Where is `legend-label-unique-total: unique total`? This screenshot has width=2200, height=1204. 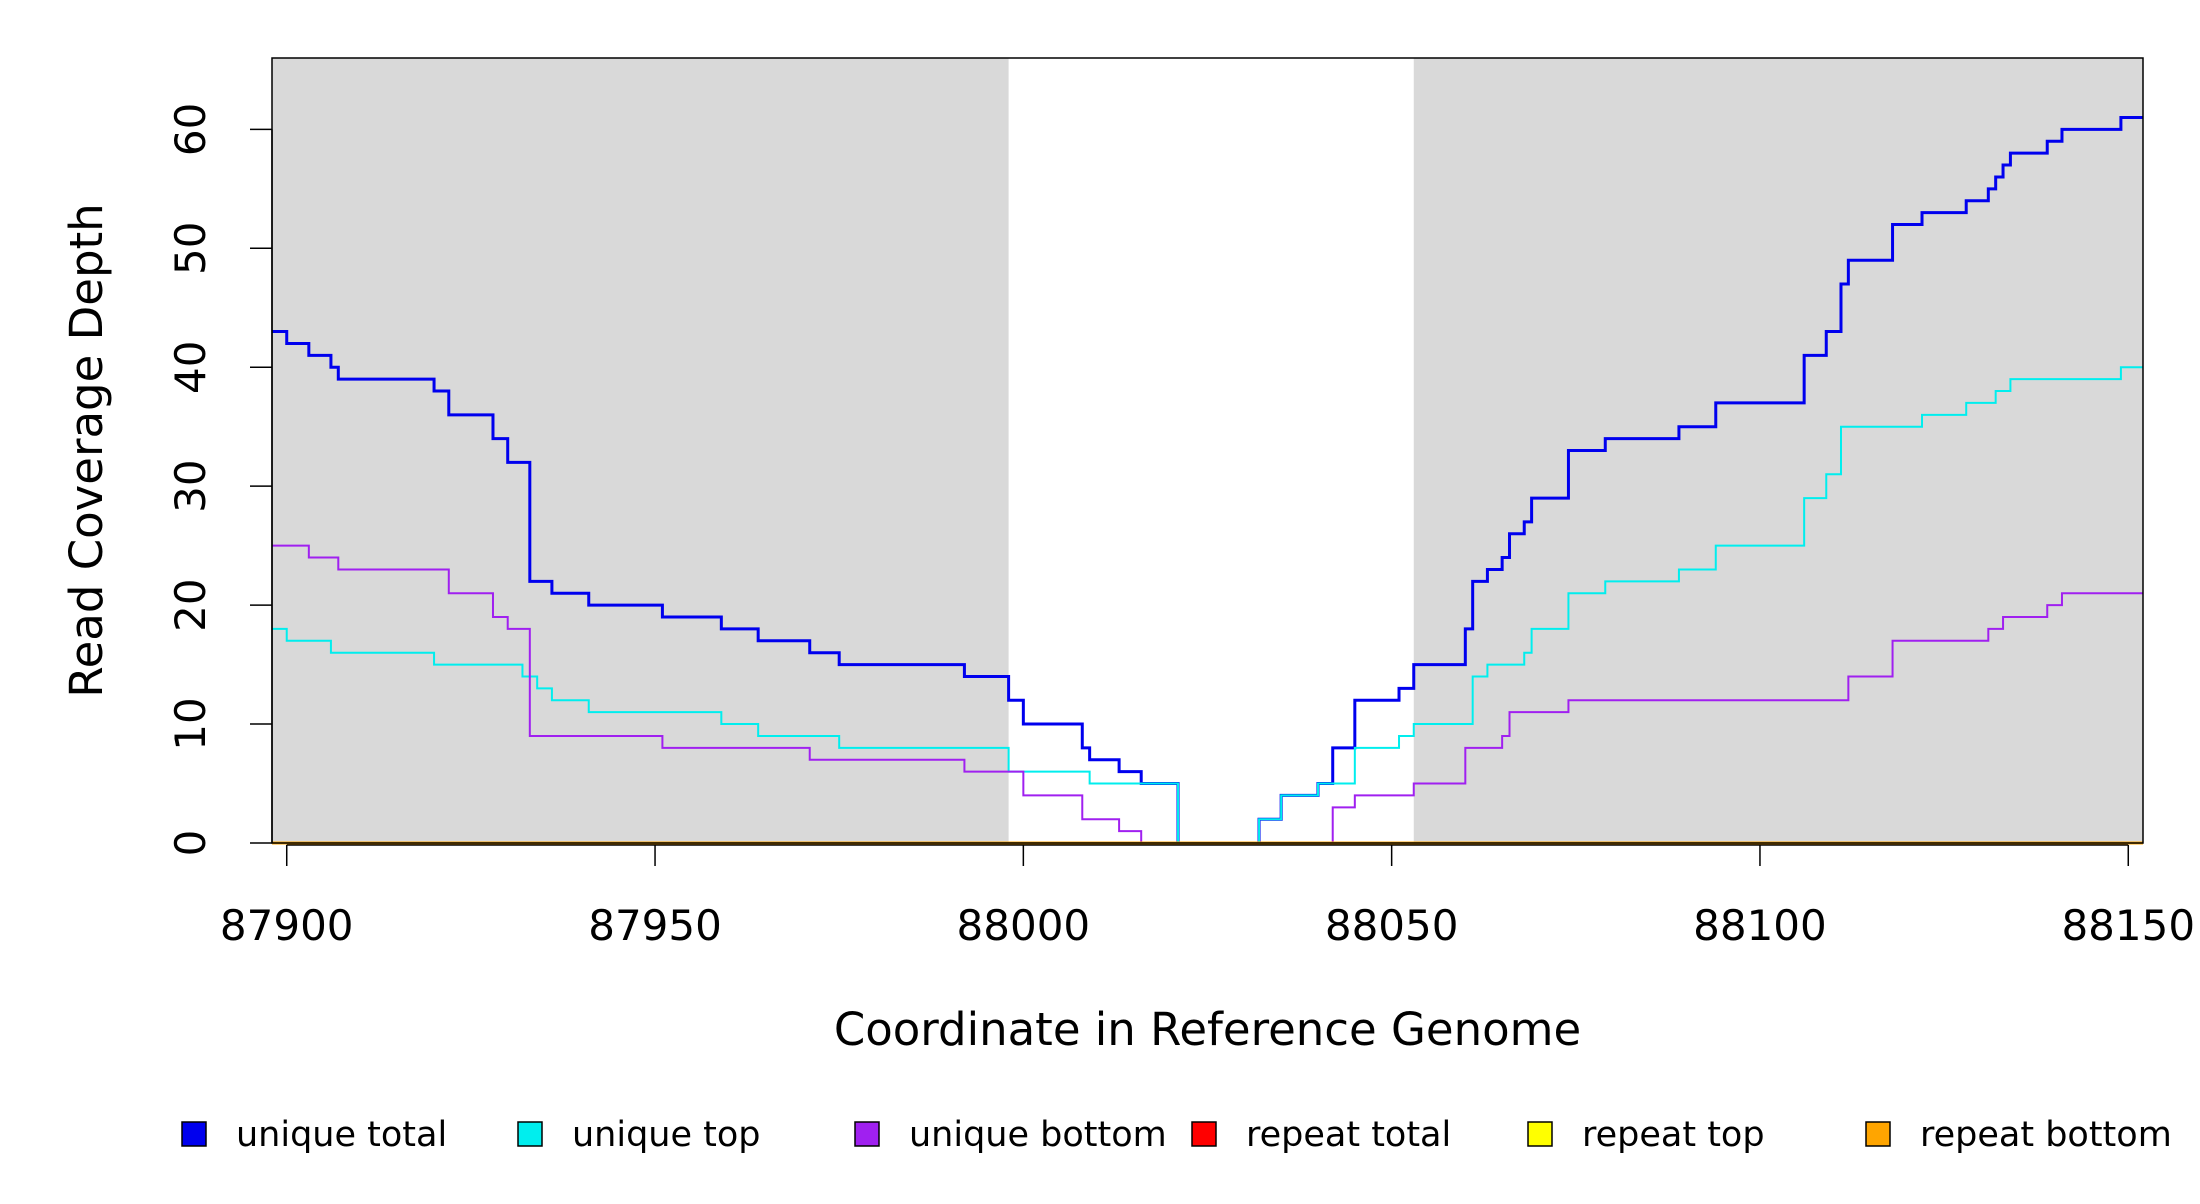
legend-label-unique-total: unique total is located at coordinates (341, 1135).